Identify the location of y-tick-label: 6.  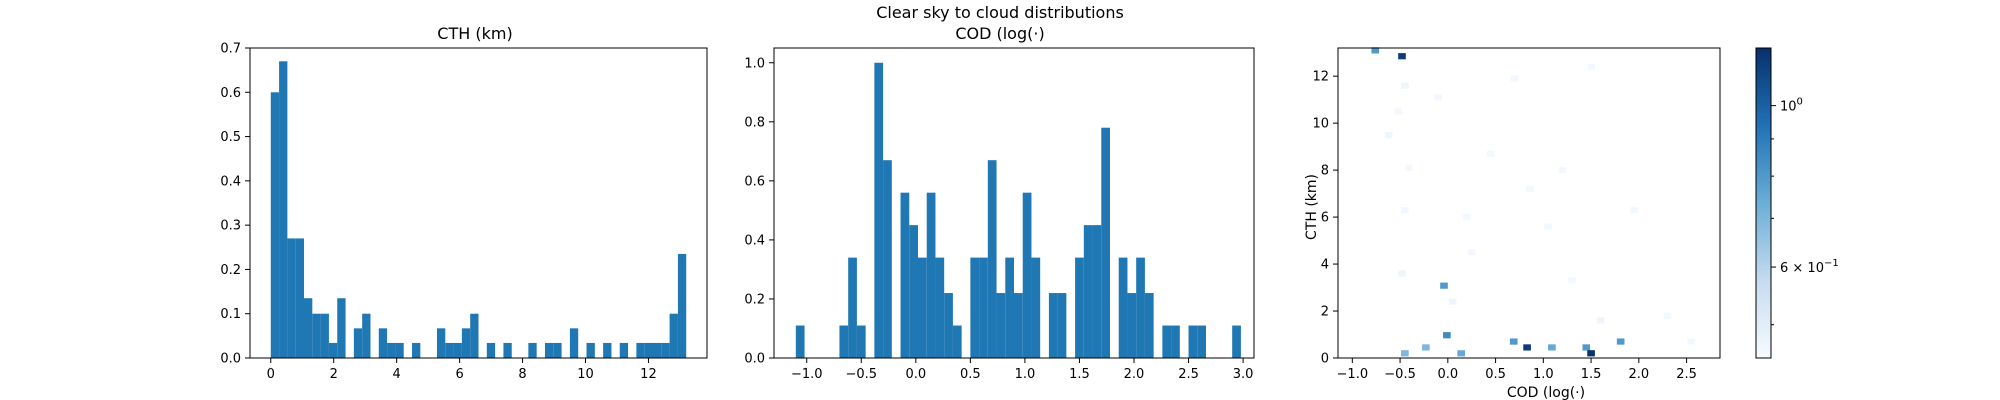
(1325, 218).